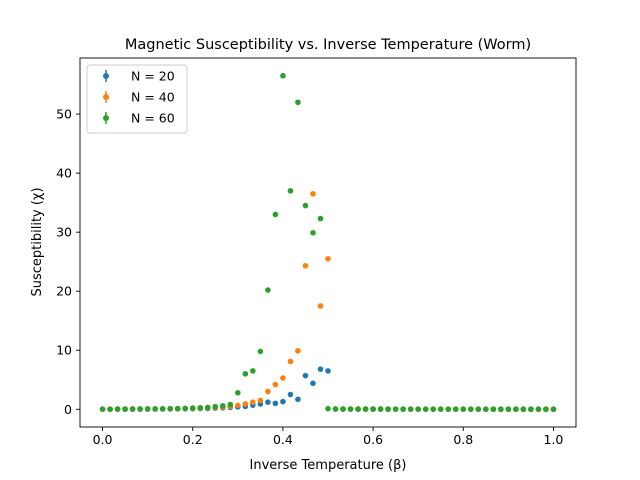  Describe the element at coordinates (64, 291) in the screenshot. I see `y-tick-label: 20` at that location.